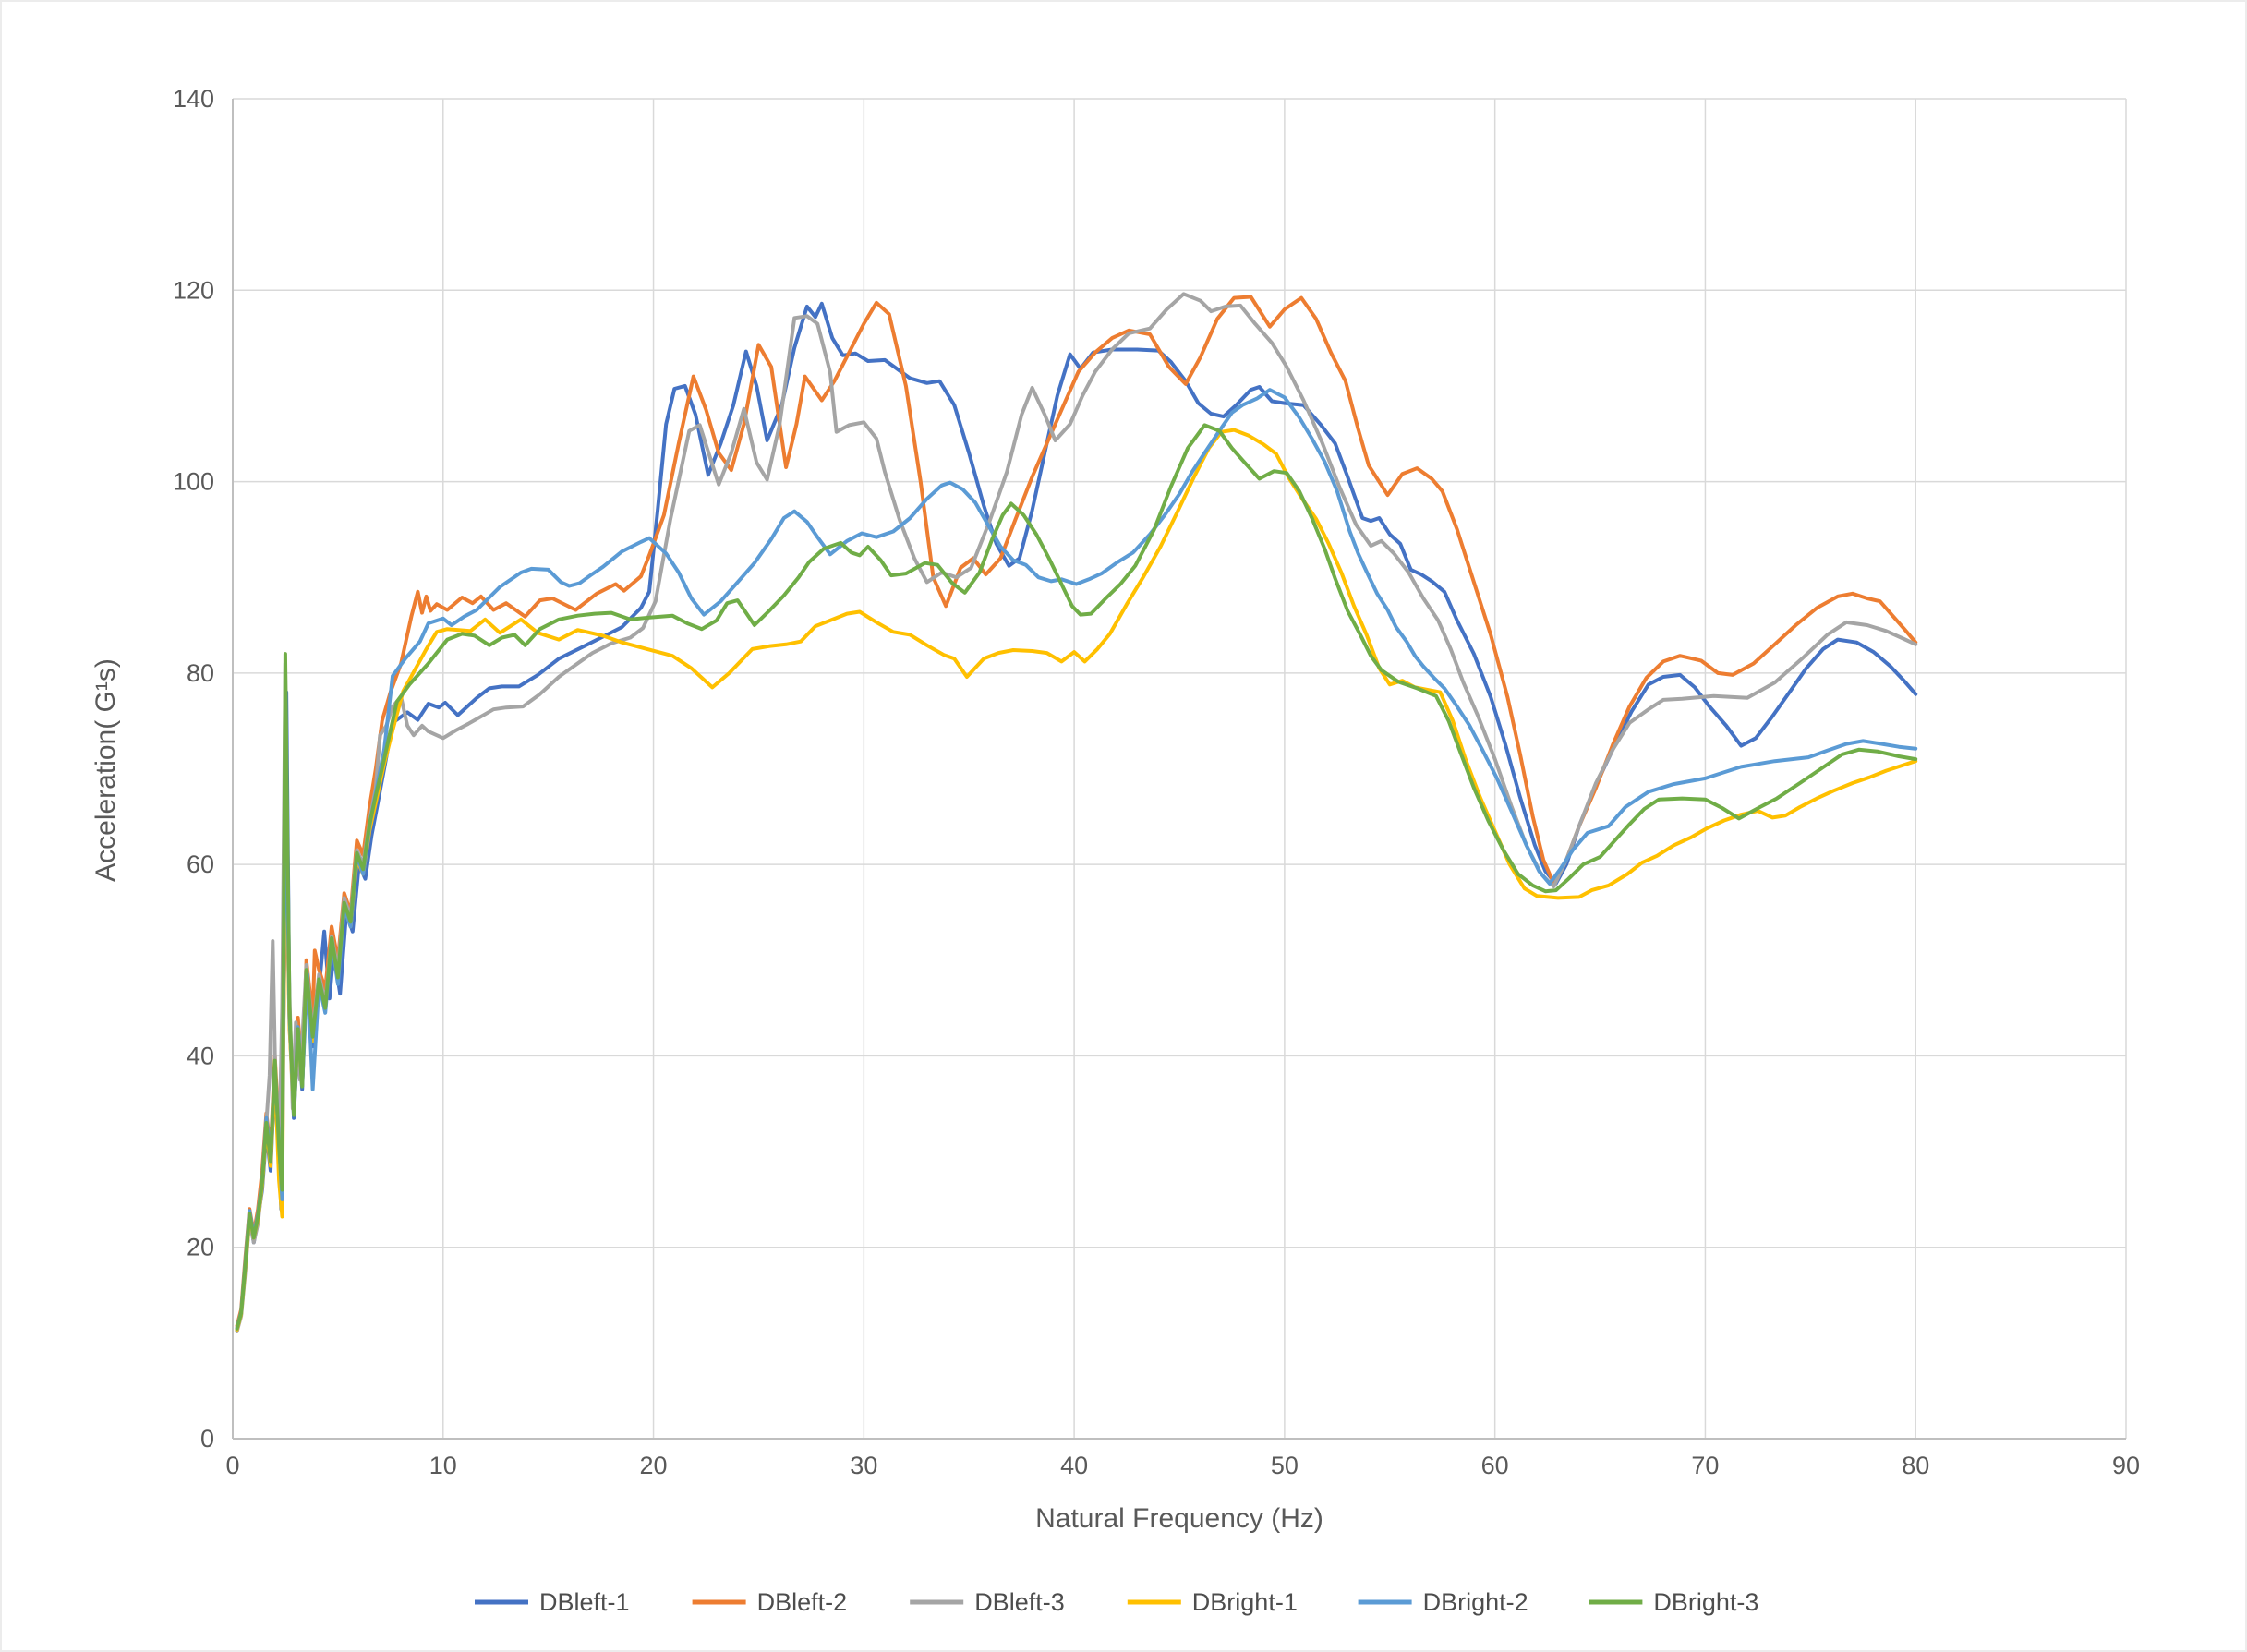 The width and height of the screenshot is (2247, 1652). Describe the element at coordinates (584, 1602) in the screenshot. I see `legend-label: DBleft-1` at that location.